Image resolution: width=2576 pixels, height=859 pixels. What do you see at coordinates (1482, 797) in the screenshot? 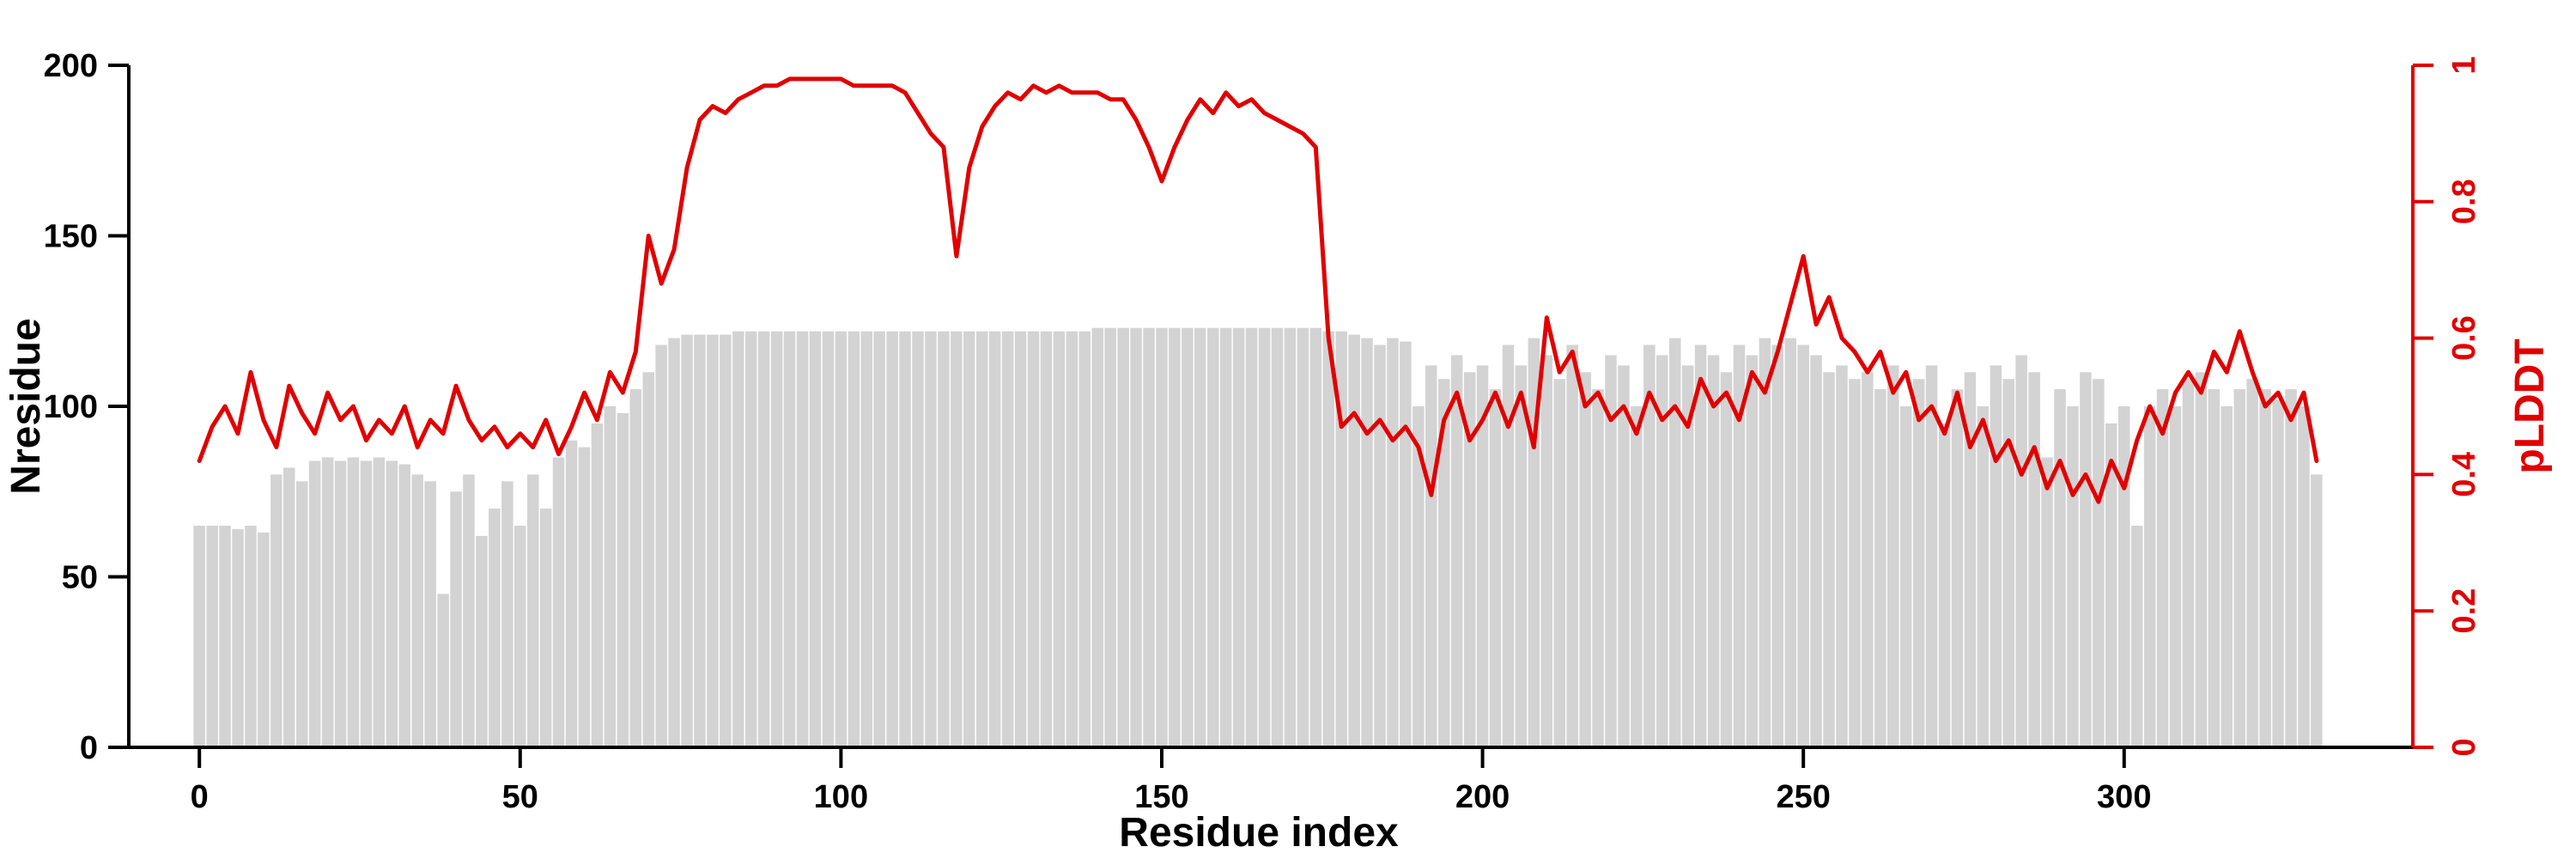
I see `tick-label: 200` at bounding box center [1482, 797].